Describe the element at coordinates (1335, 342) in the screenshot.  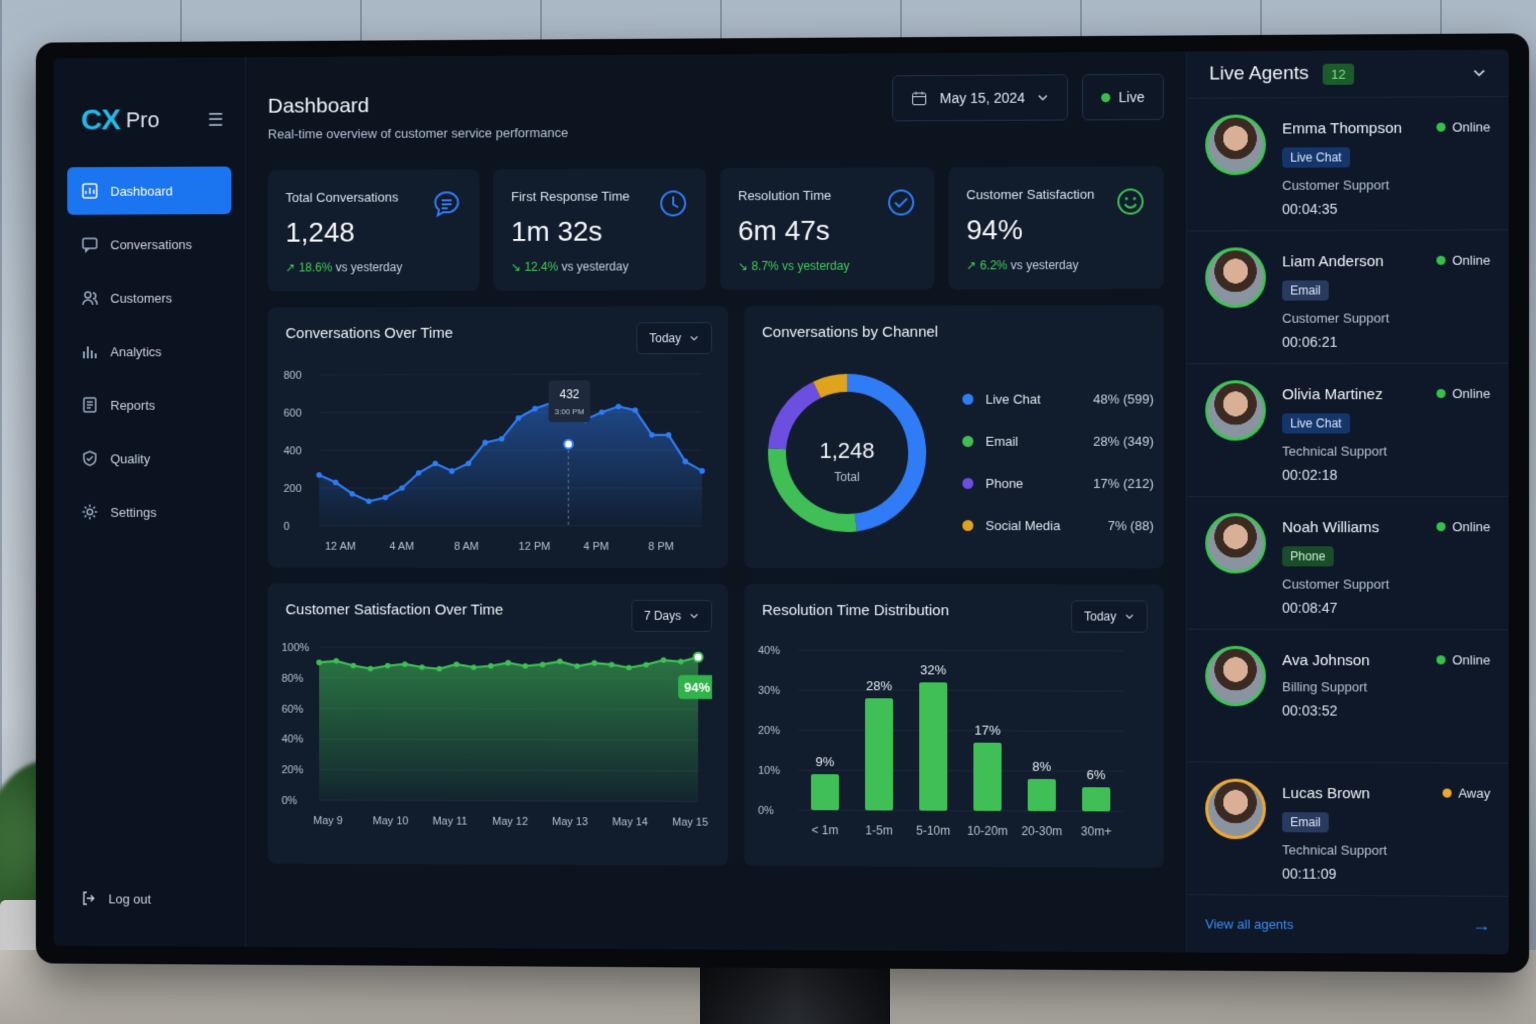
I see `agent-session-time: 00:06:21` at that location.